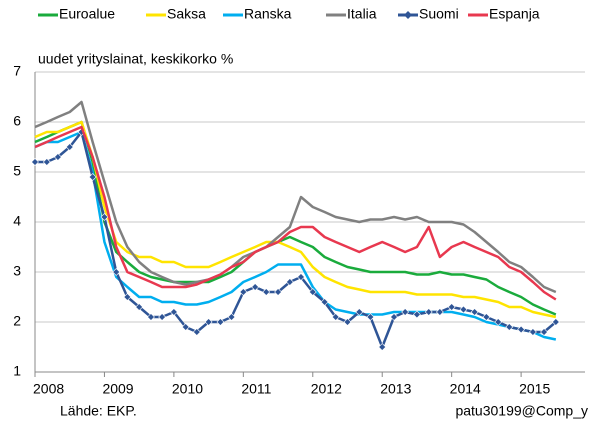 This screenshot has width=590, height=428. What do you see at coordinates (362, 14) in the screenshot?
I see `legend-label: Italia` at bounding box center [362, 14].